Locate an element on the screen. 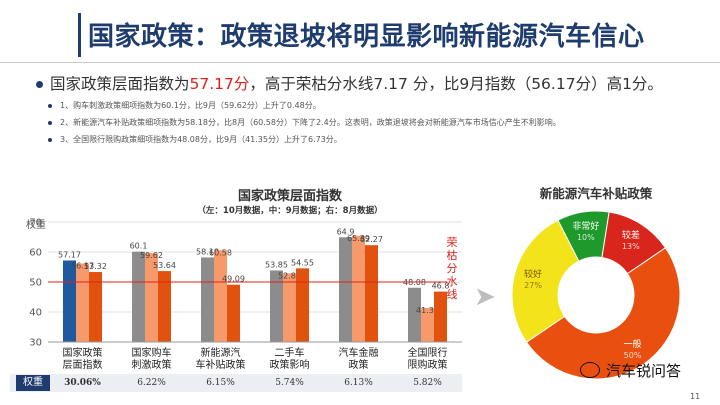 This screenshot has height=405, width=720. threshold-label-char: 水 is located at coordinates (452, 281).